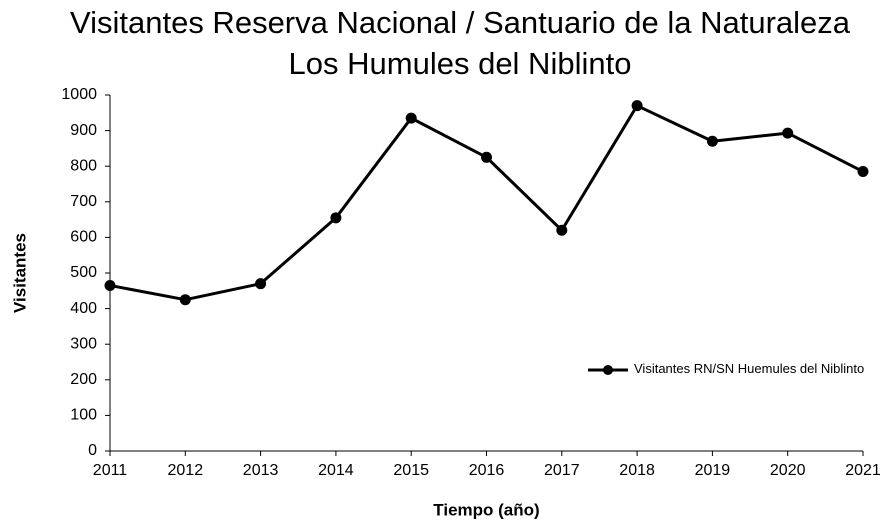 The image size is (889, 527). Describe the element at coordinates (110, 470) in the screenshot. I see `x-tick-label: 2011` at that location.